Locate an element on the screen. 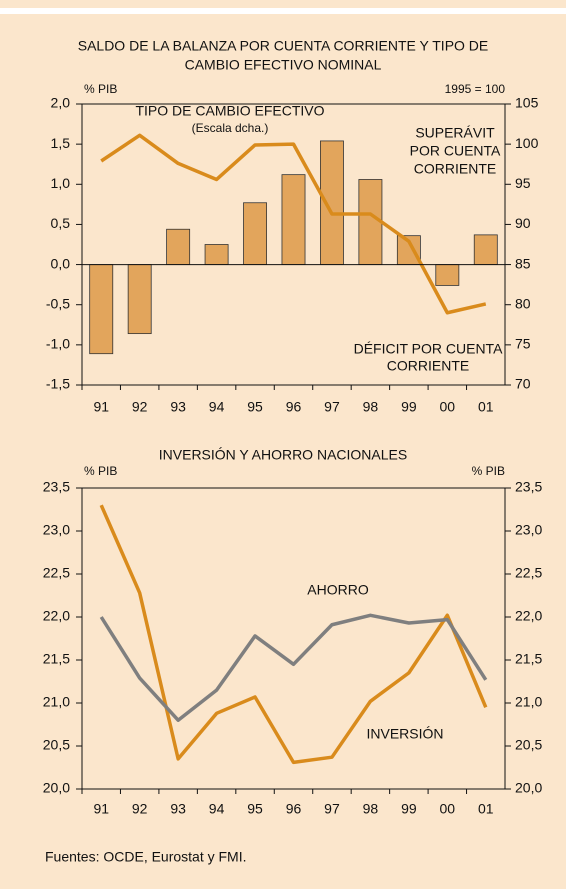 The image size is (566, 889). chart-title: INVERSIÓN Y AHORRO NACIONALES is located at coordinates (283, 455).